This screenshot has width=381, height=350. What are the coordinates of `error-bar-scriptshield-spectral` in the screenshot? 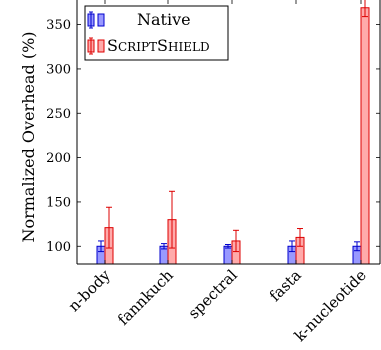 It's located at (236, 241).